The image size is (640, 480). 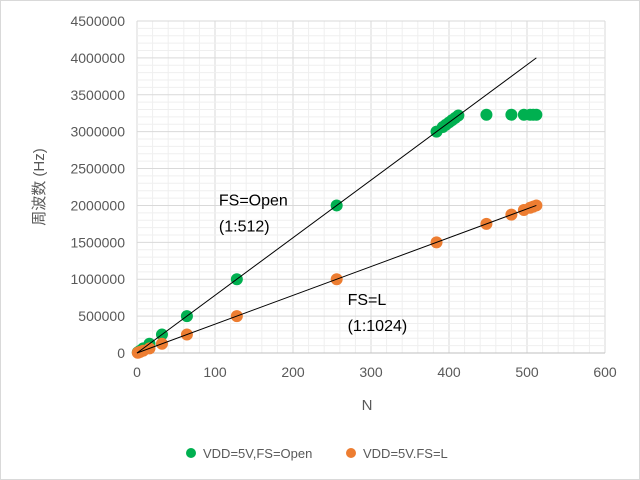 I want to click on legend-label: VDD=5V,FS=Open, so click(x=257, y=453).